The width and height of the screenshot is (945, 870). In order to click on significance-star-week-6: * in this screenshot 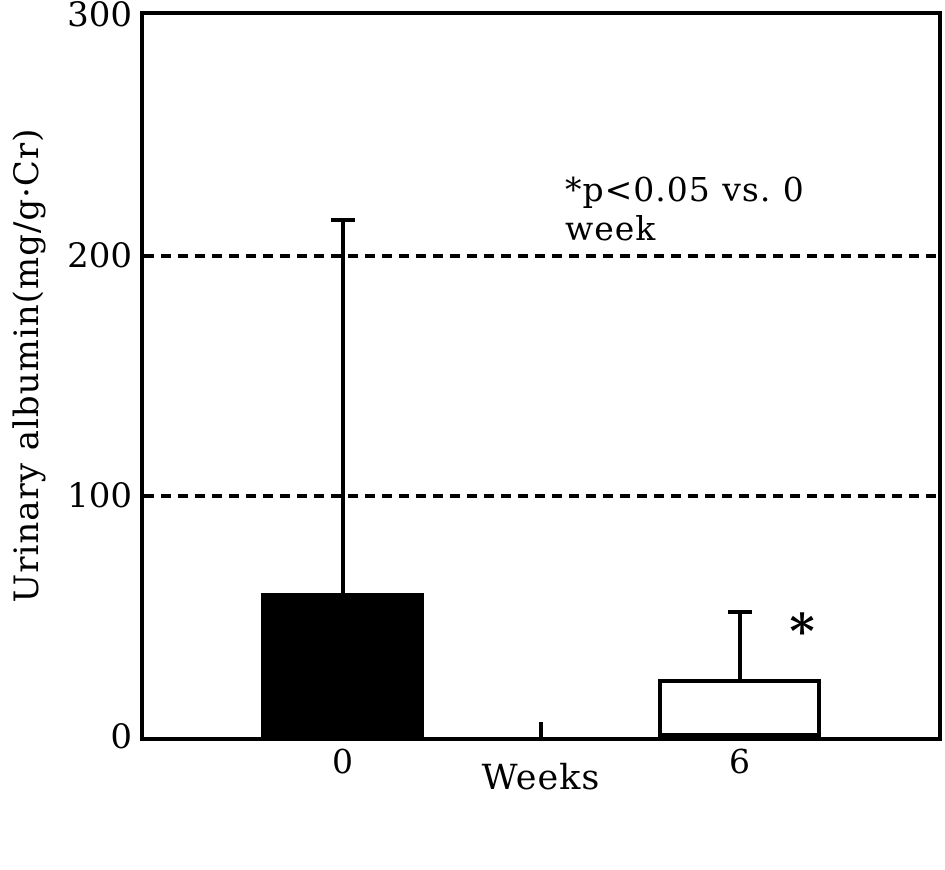, I will do `click(802, 631)`.